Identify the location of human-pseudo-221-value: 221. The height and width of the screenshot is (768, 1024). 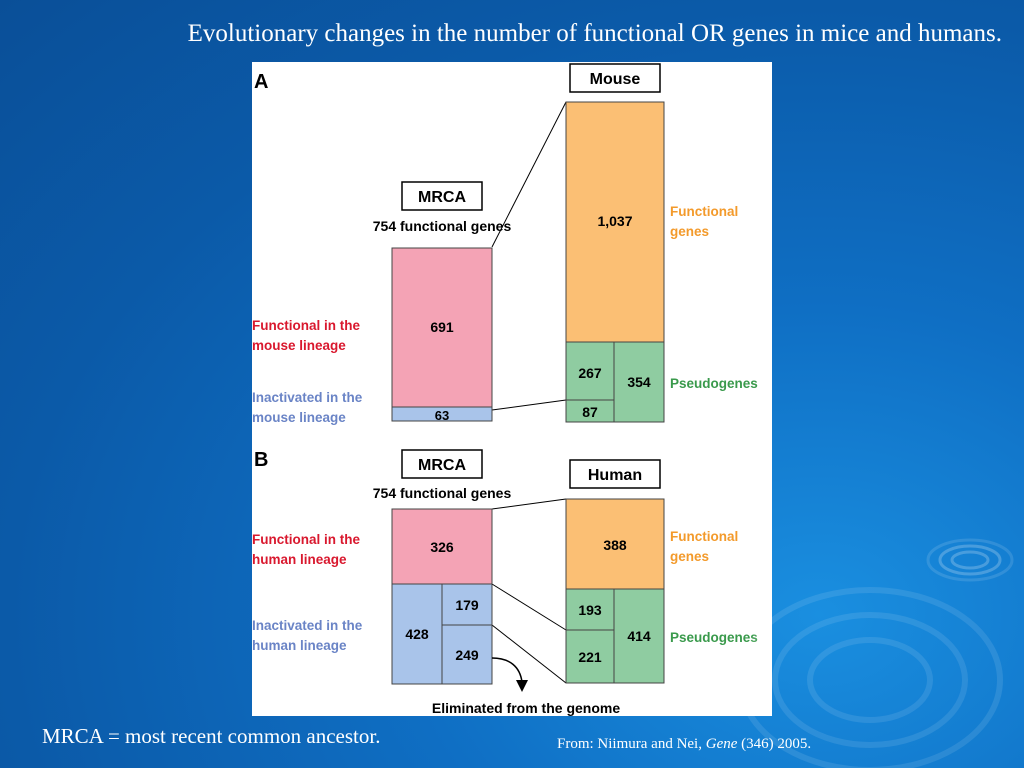
(590, 657).